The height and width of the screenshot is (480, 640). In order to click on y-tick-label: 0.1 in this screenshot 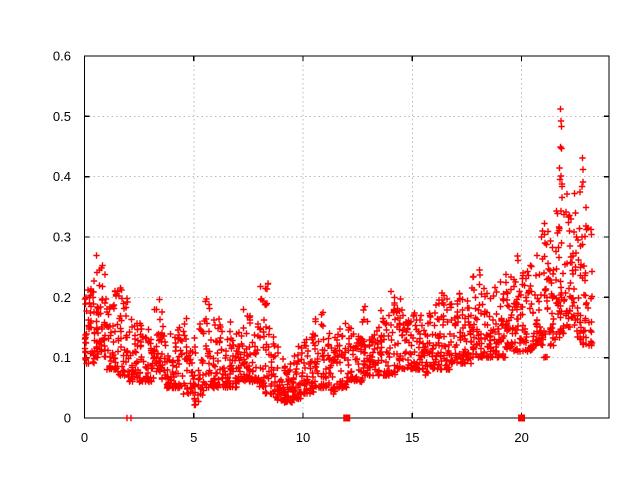, I will do `click(62, 357)`.